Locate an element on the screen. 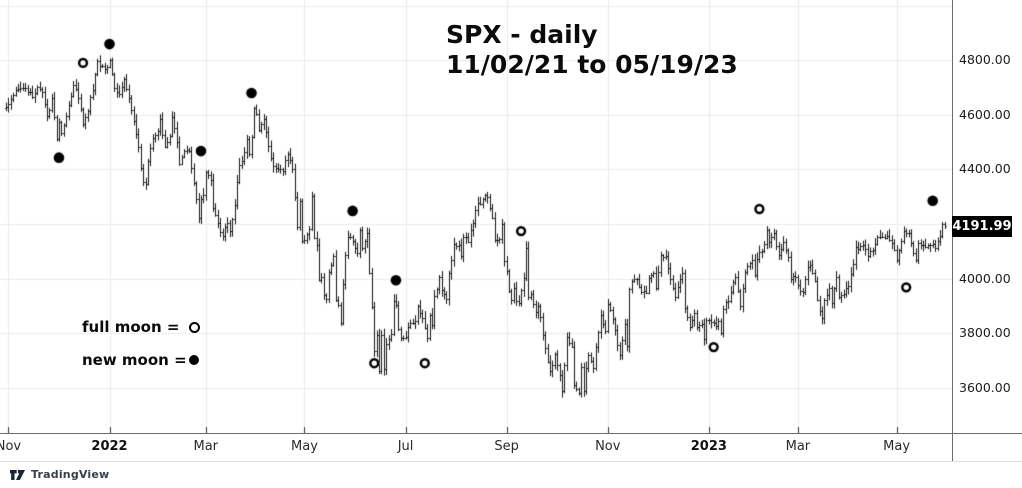 The width and height of the screenshot is (1022, 488). y-axis-label: 4000.00 is located at coordinates (985, 278).